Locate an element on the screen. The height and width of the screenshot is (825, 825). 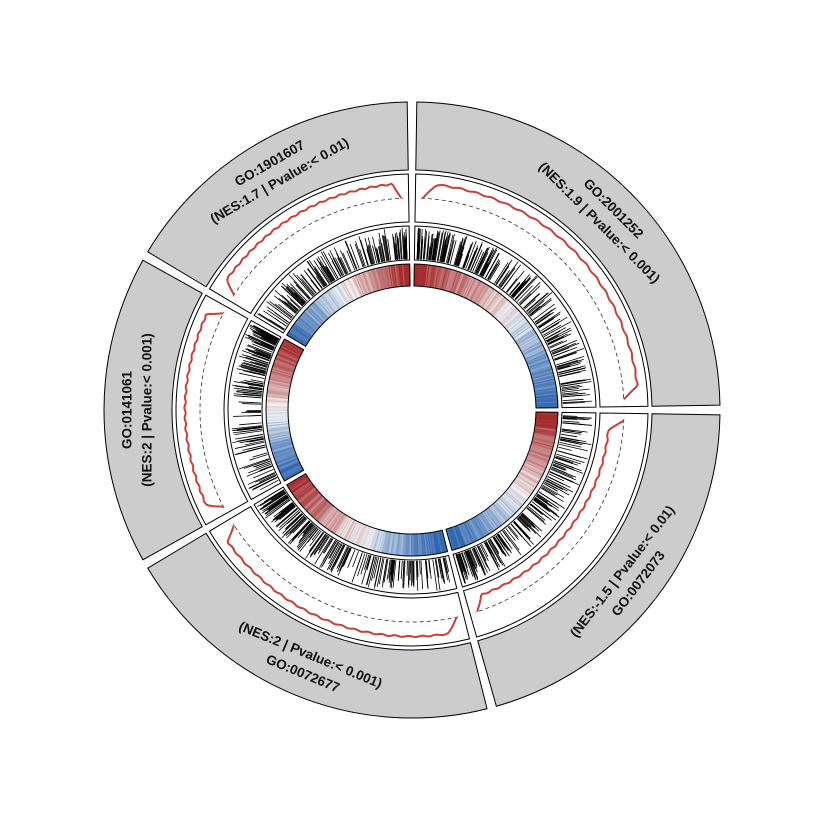
sector-label-id-go-0141061: GO:0141061 is located at coordinates (127, 409).